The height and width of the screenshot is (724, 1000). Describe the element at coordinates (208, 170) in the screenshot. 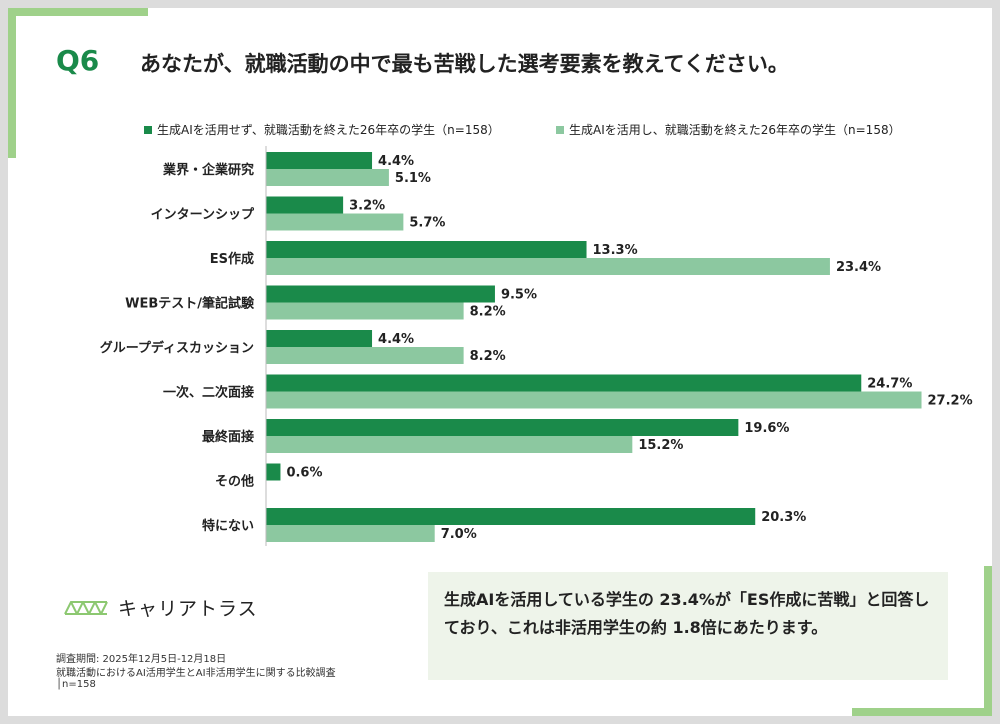

I see `category-label: 業界・企業研究` at that location.